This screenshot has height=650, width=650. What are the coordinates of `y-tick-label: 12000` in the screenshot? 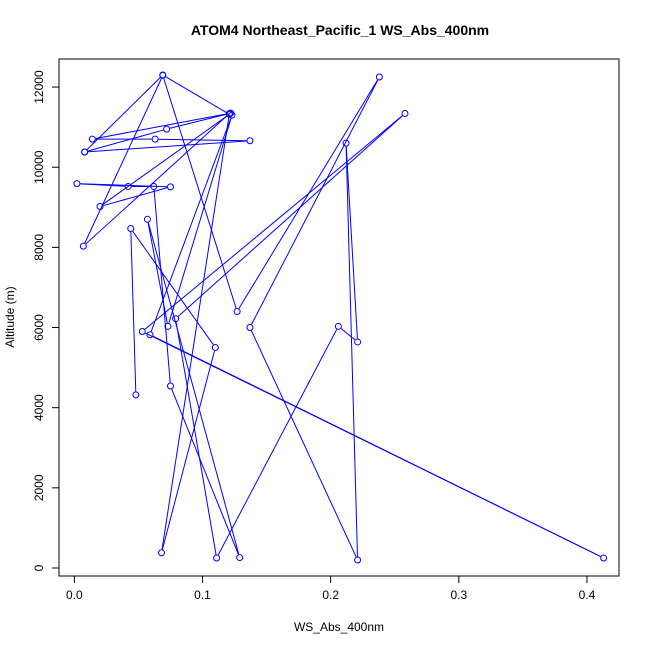 It's located at (39, 87).